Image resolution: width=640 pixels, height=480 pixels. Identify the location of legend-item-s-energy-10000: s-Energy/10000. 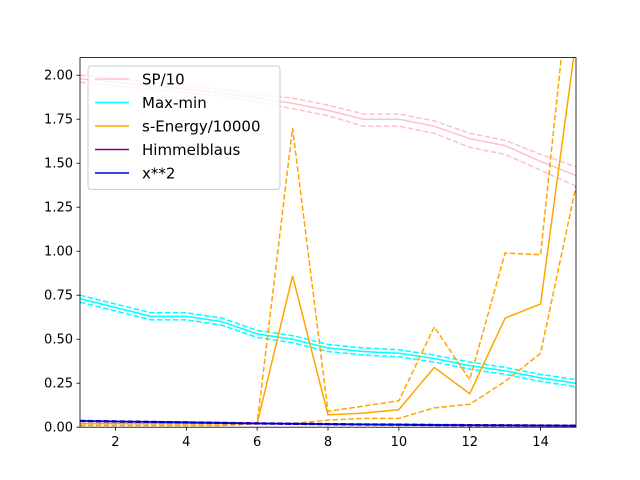
(178, 127).